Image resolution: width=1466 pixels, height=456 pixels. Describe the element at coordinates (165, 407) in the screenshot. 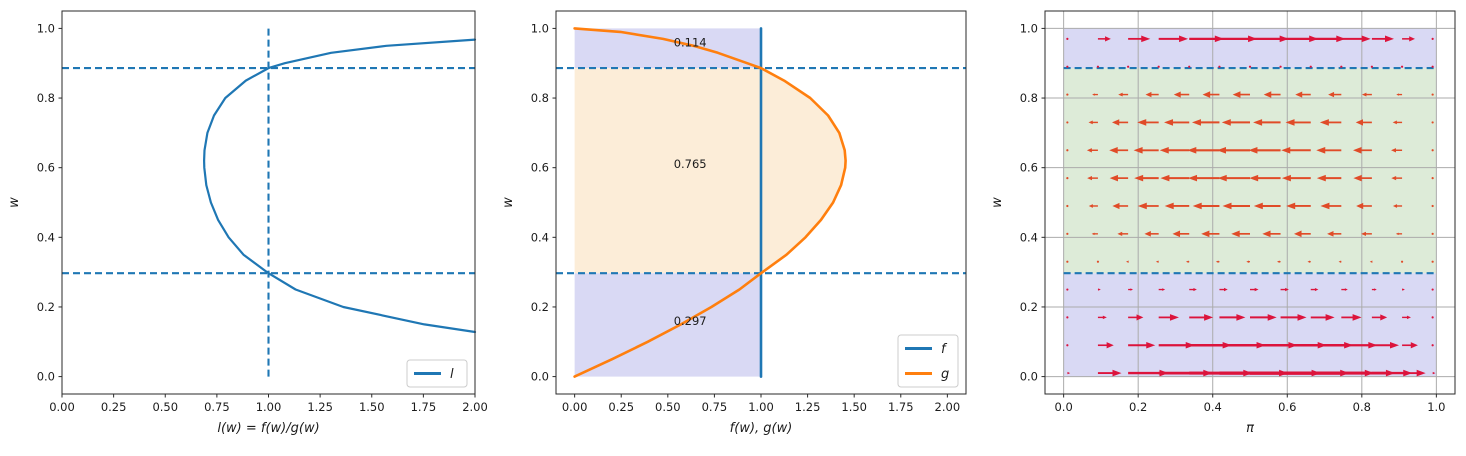

I see `x-tick-label: 0.50` at that location.